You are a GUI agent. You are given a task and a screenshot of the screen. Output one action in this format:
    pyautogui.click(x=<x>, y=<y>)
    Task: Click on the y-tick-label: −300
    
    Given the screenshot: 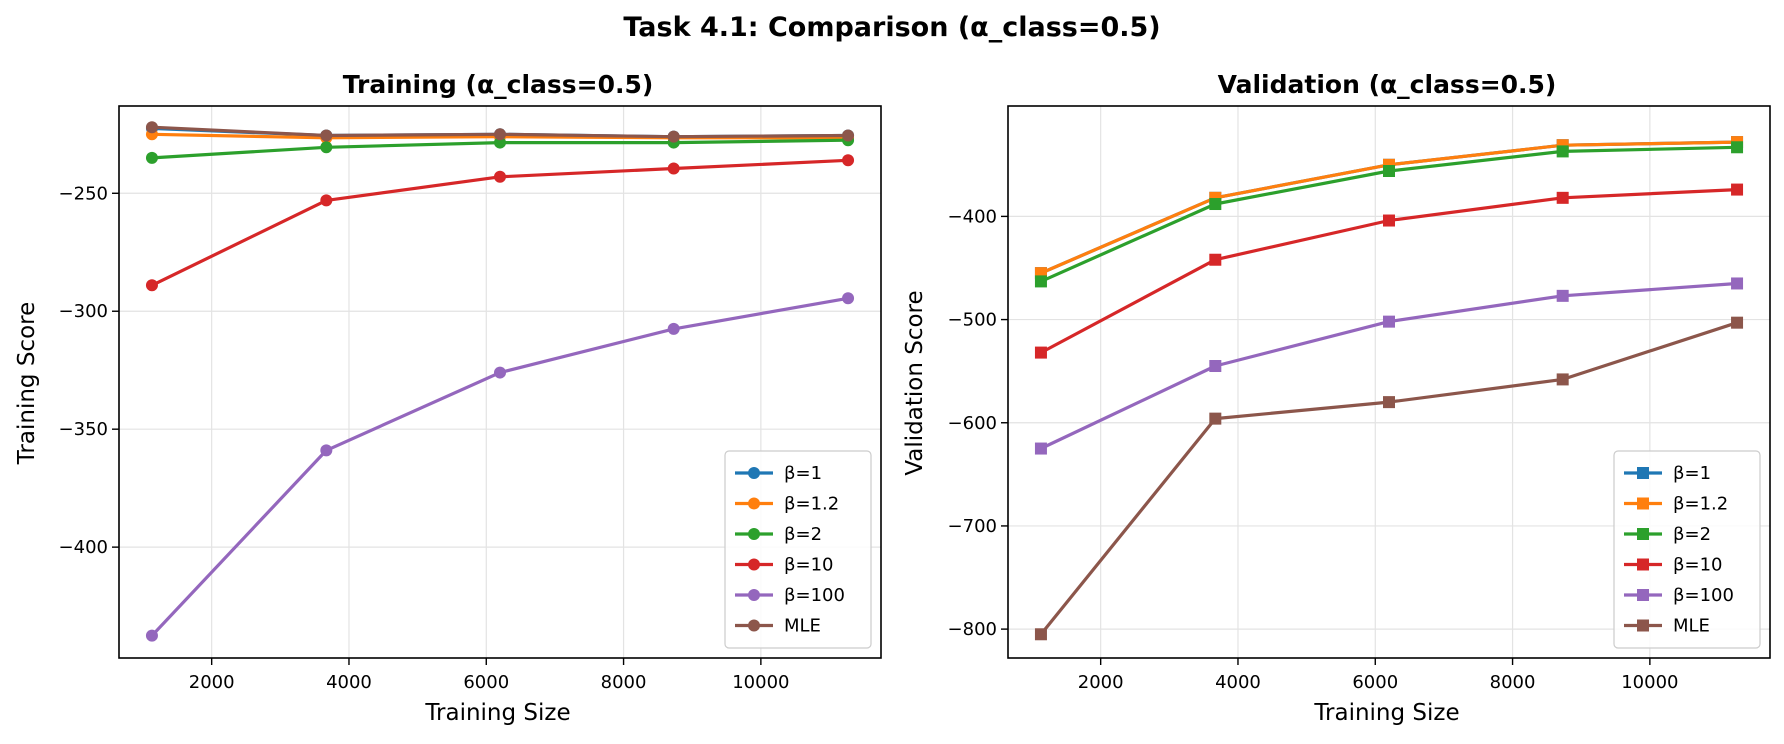 What is the action you would take?
    pyautogui.click(x=83, y=311)
    